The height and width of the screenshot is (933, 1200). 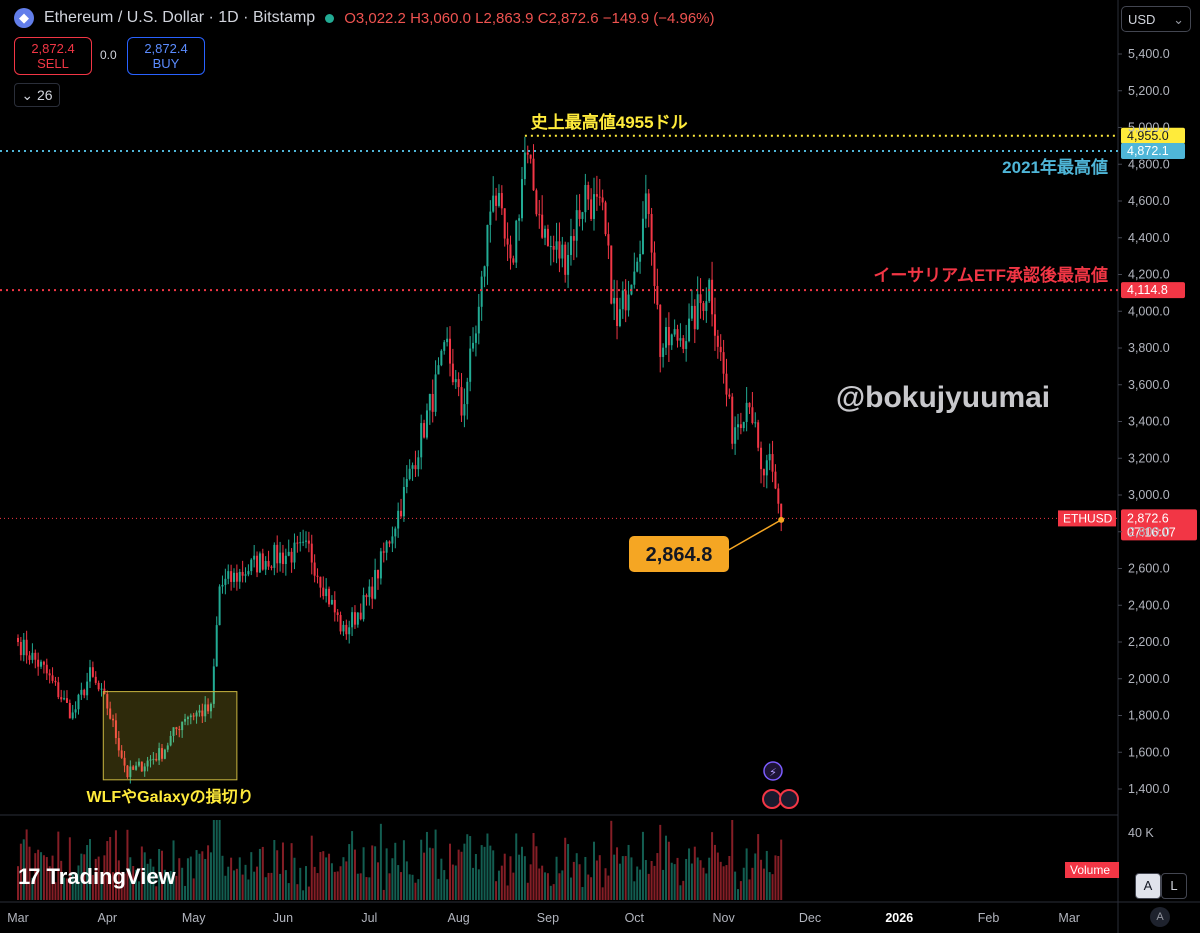 I want to click on x-tick-label: Dec, so click(x=810, y=918).